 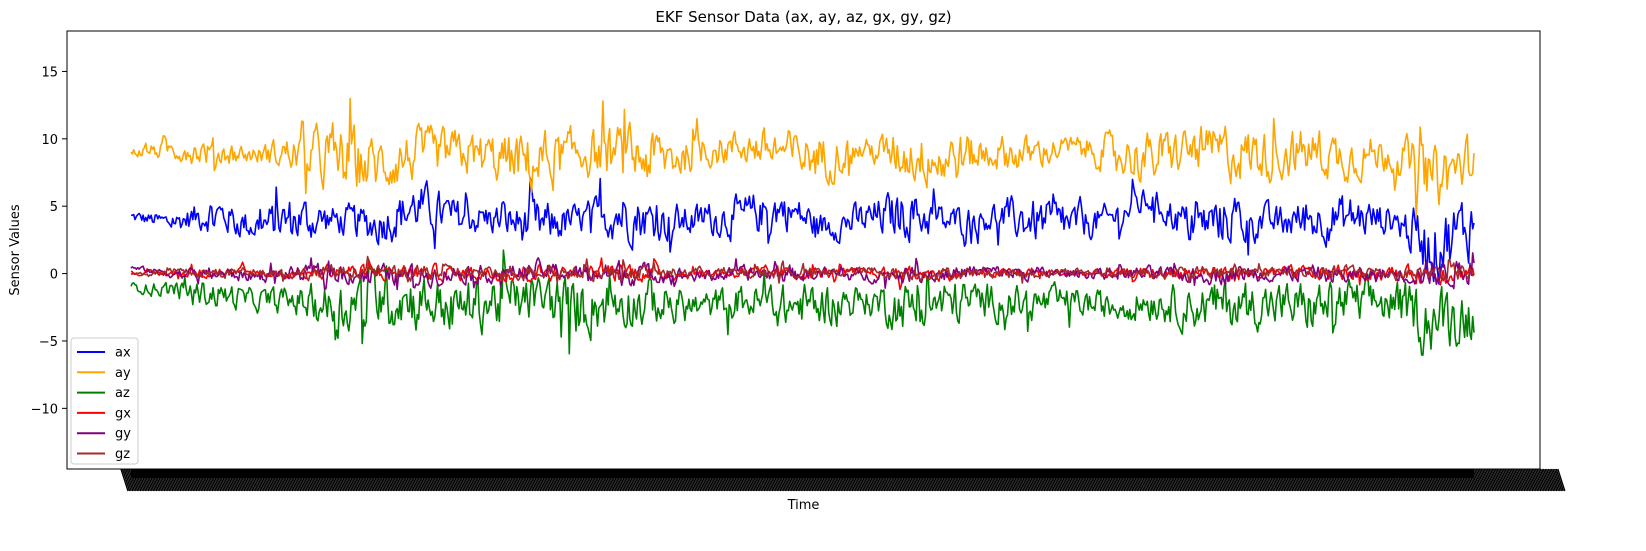 I want to click on x-tick-marks, so click(x=843, y=480).